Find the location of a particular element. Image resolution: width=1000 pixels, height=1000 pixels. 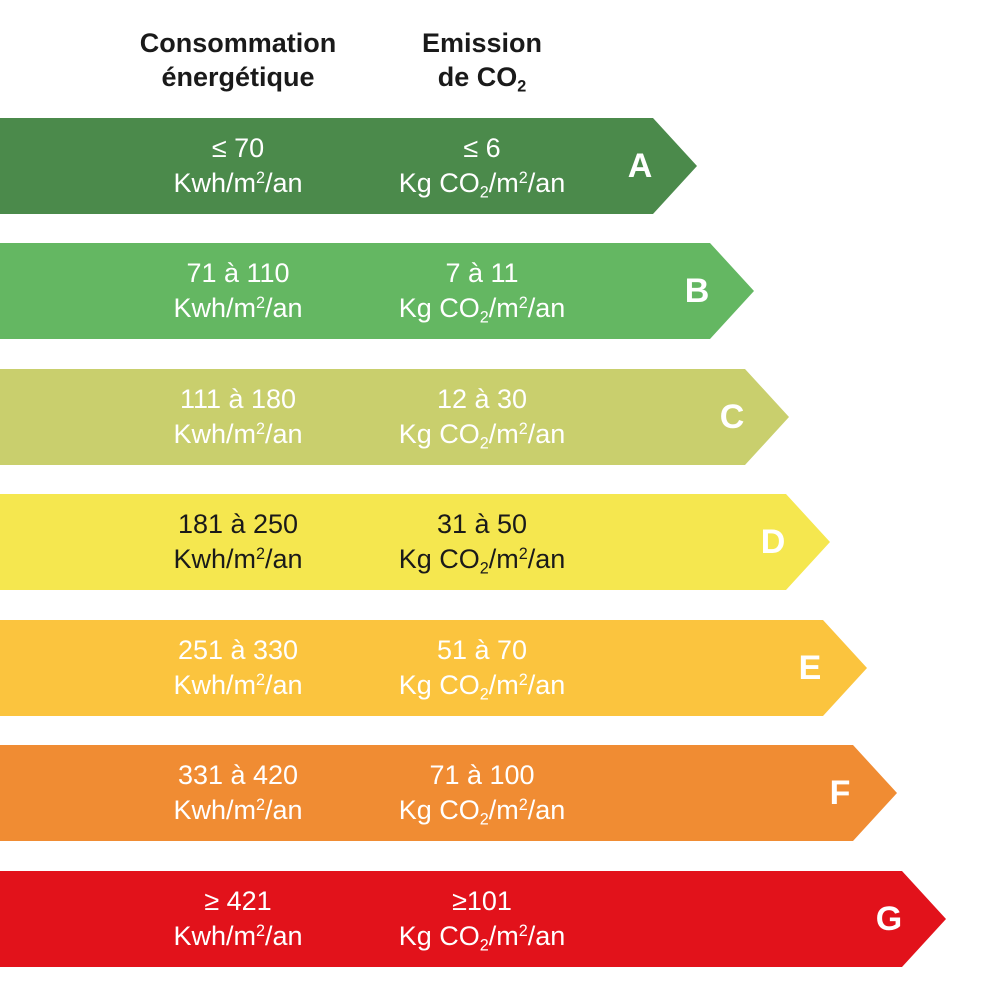

class-d-arrow is located at coordinates (415, 542).